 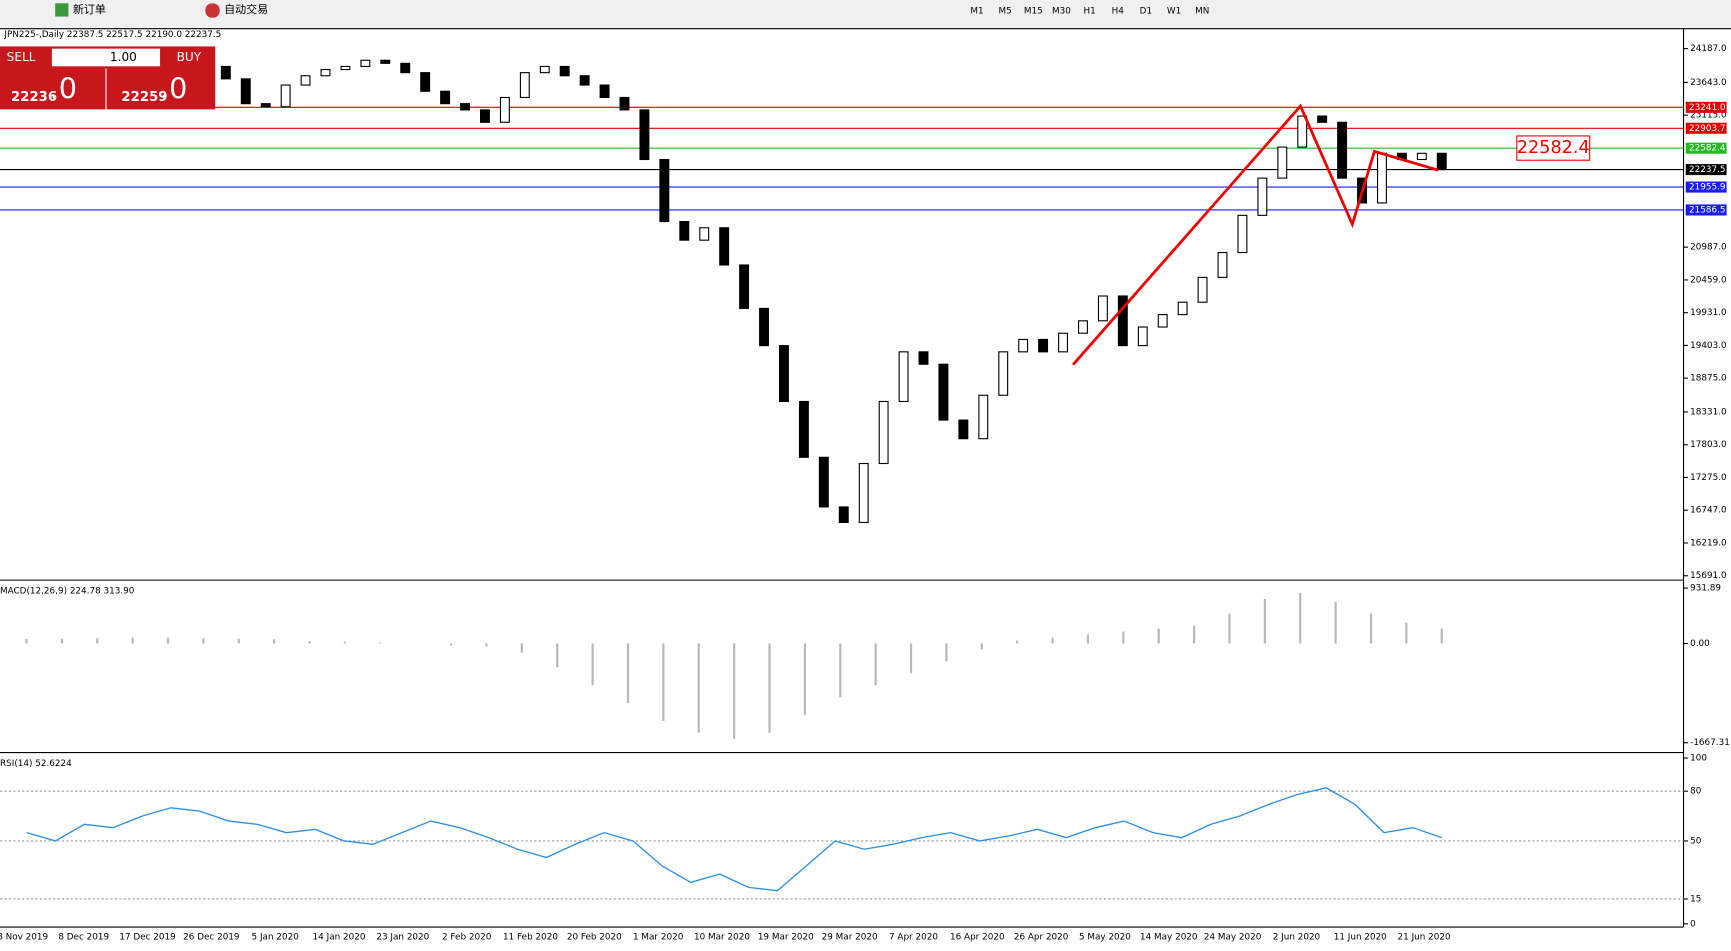 I want to click on x-tick-label: 5 May 2020, so click(x=1105, y=938).